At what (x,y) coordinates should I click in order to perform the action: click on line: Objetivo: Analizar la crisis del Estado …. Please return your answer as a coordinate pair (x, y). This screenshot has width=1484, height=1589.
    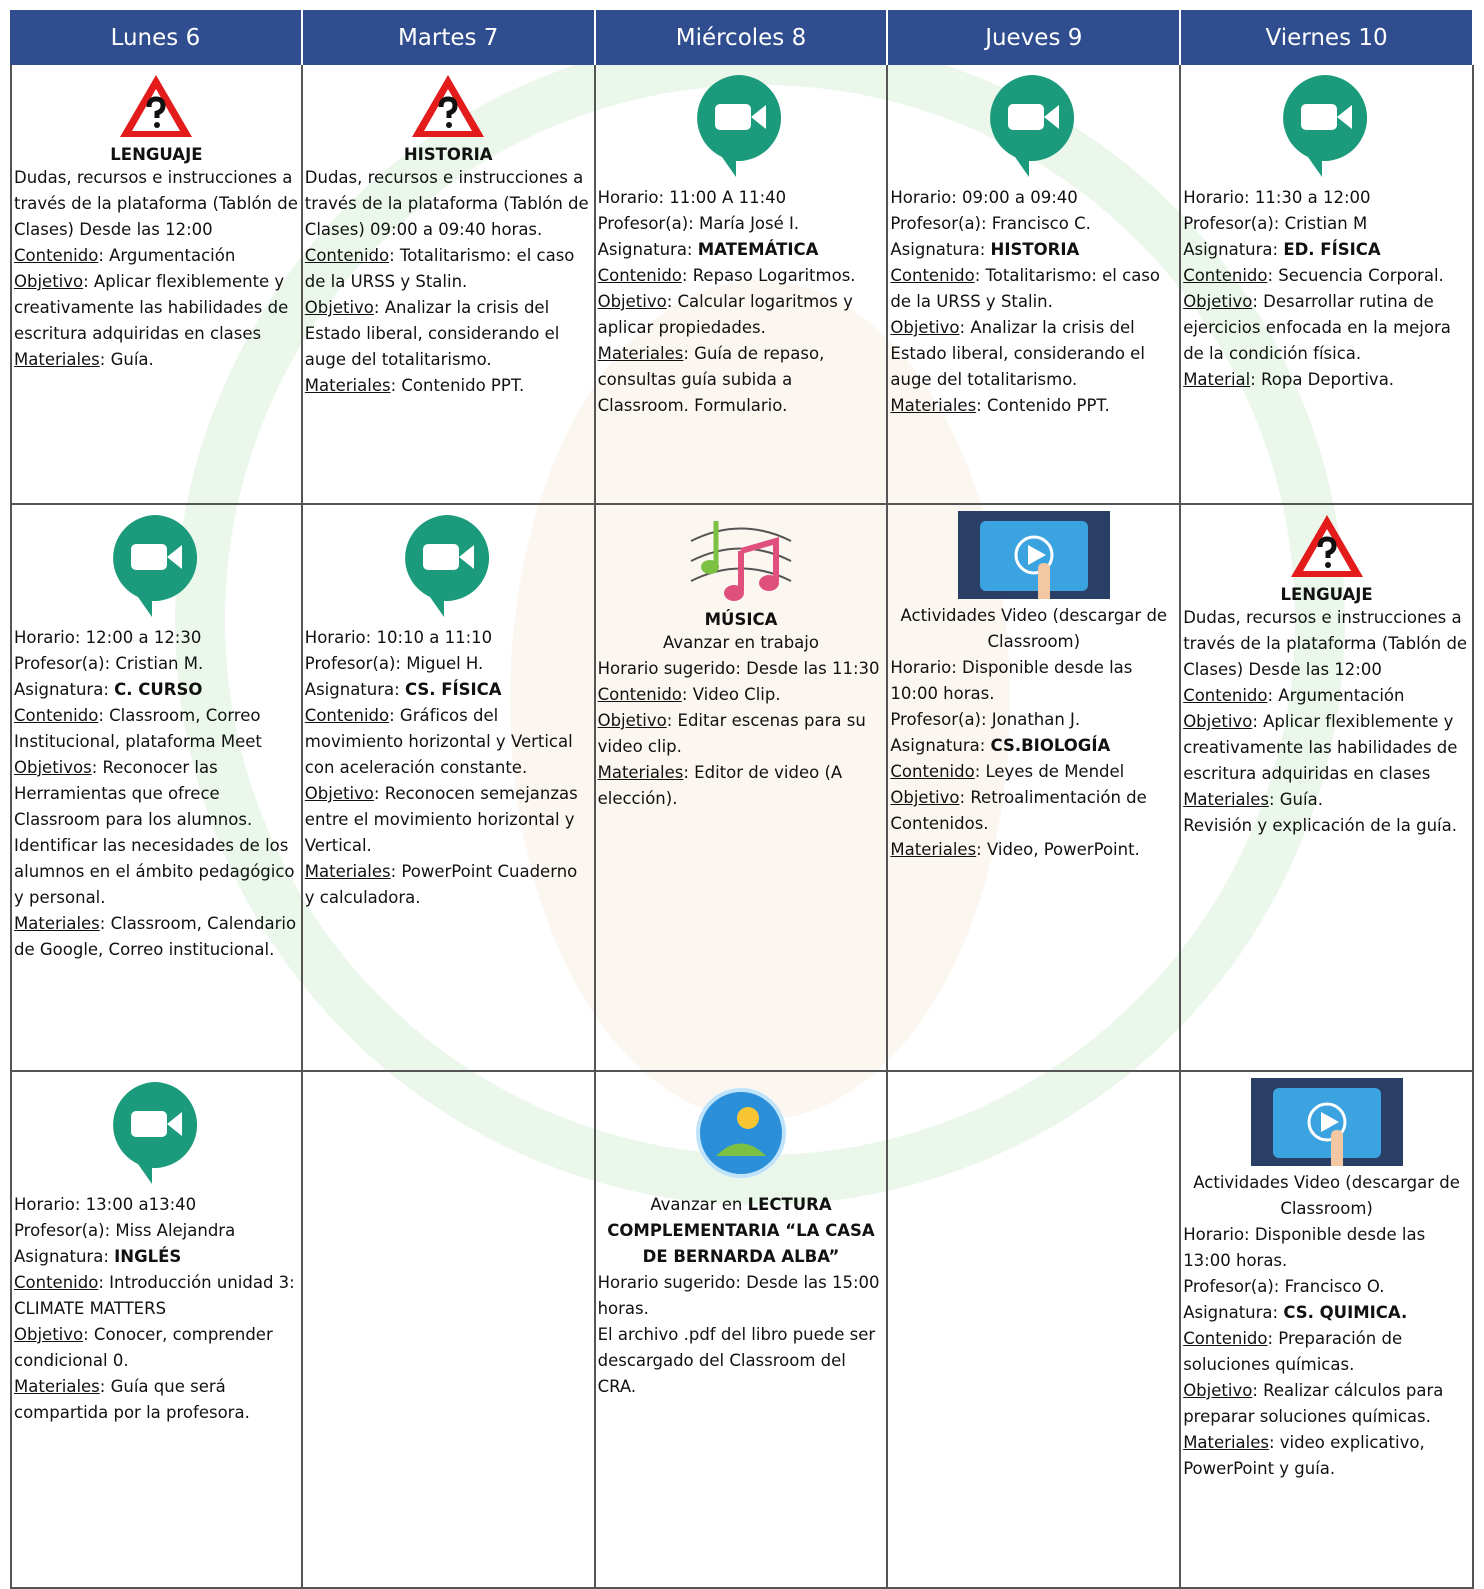
    Looking at the image, I should click on (448, 334).